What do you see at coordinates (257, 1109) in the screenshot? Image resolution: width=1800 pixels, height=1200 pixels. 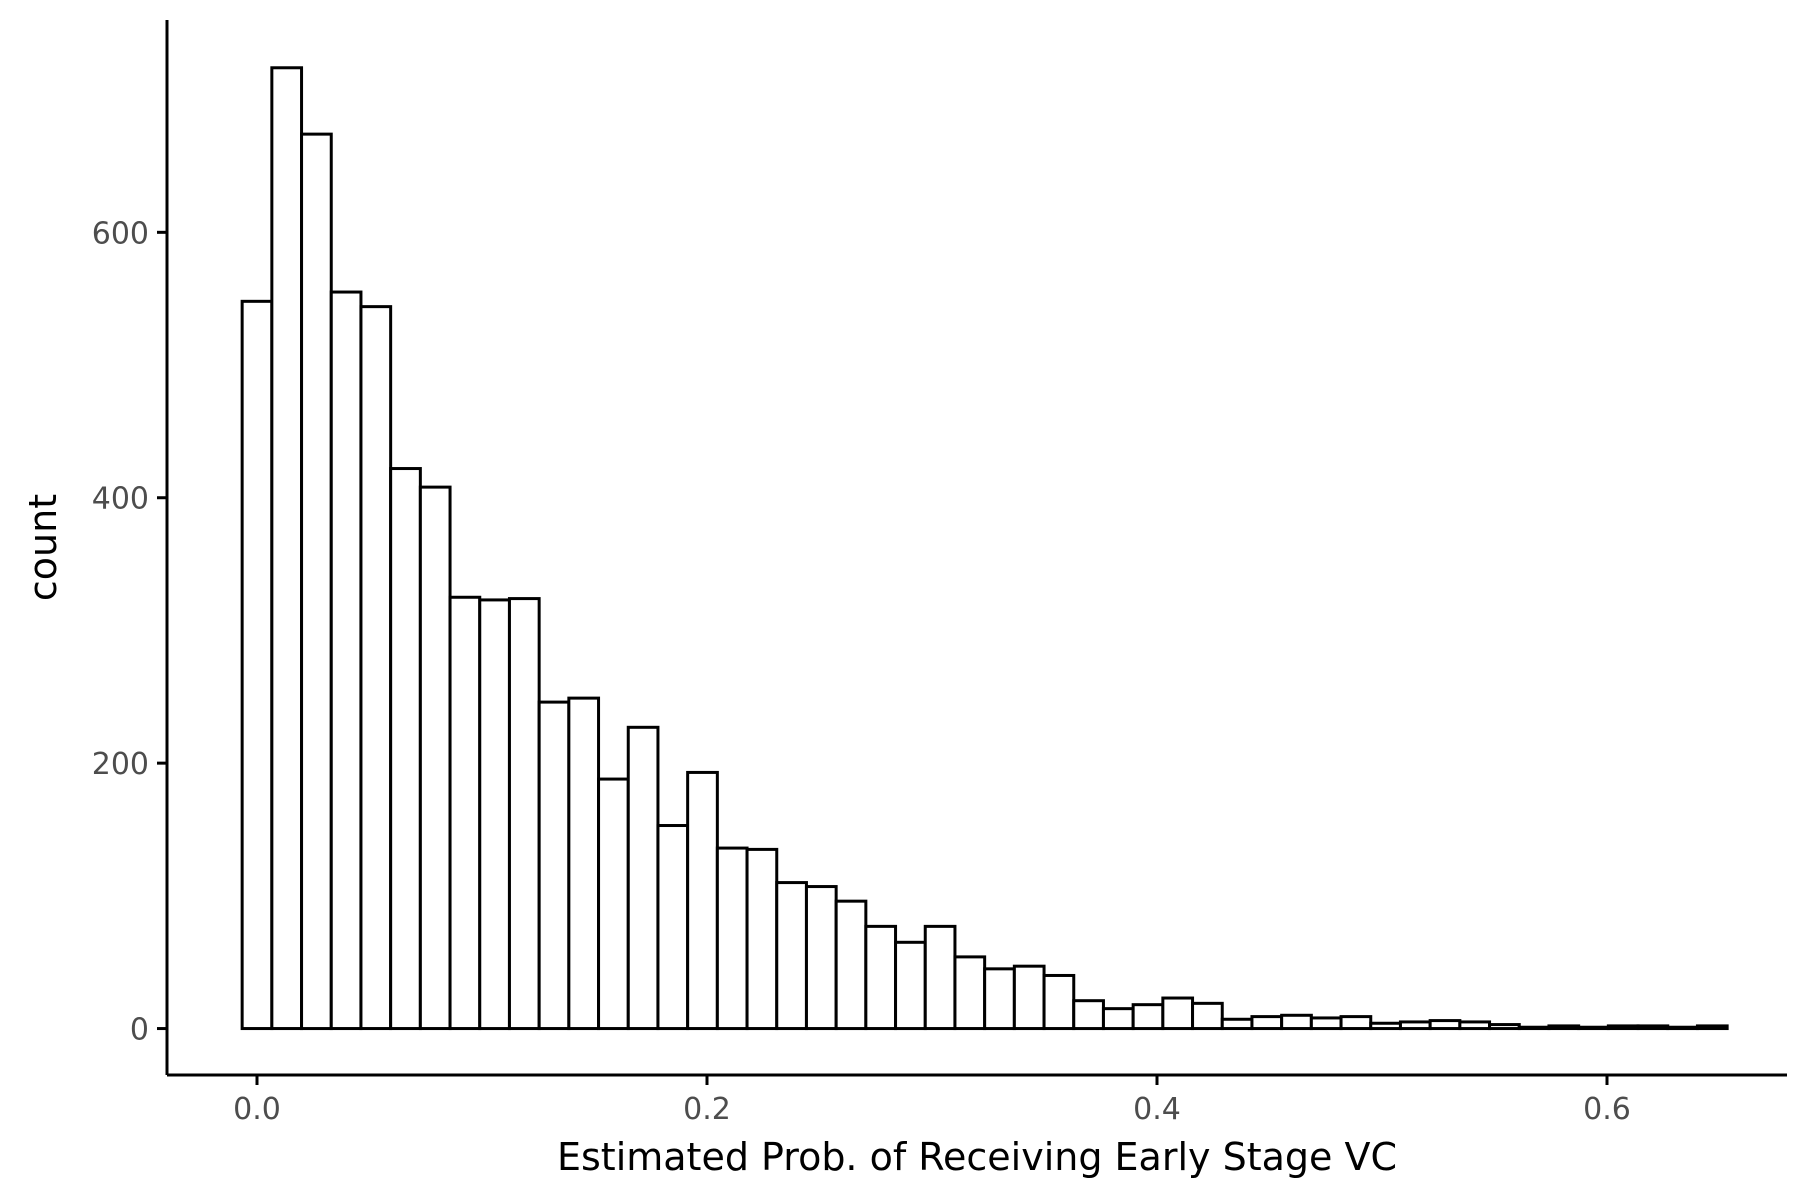 I see `x-tick-label: 0.0` at bounding box center [257, 1109].